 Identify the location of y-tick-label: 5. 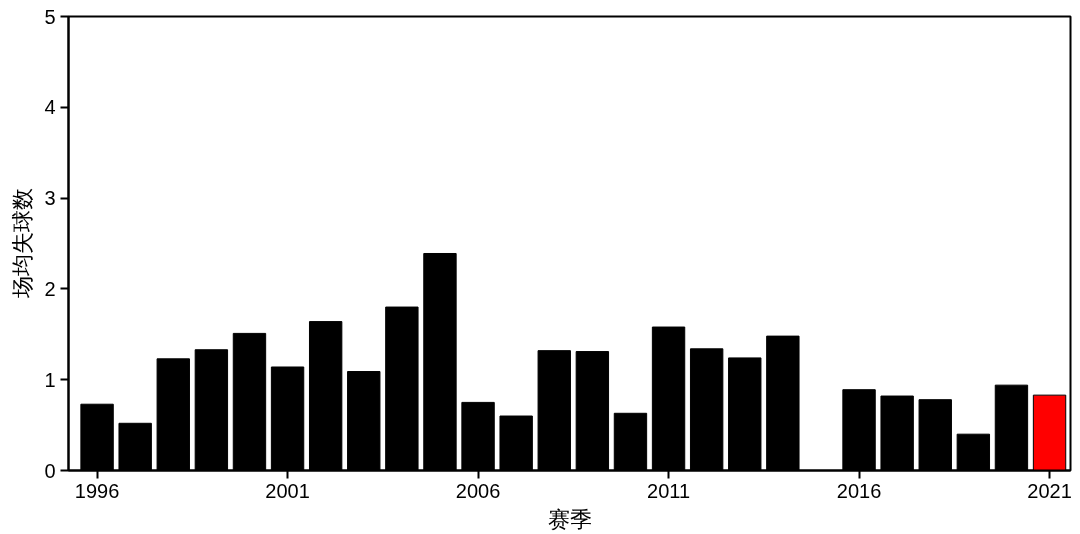
(50, 16).